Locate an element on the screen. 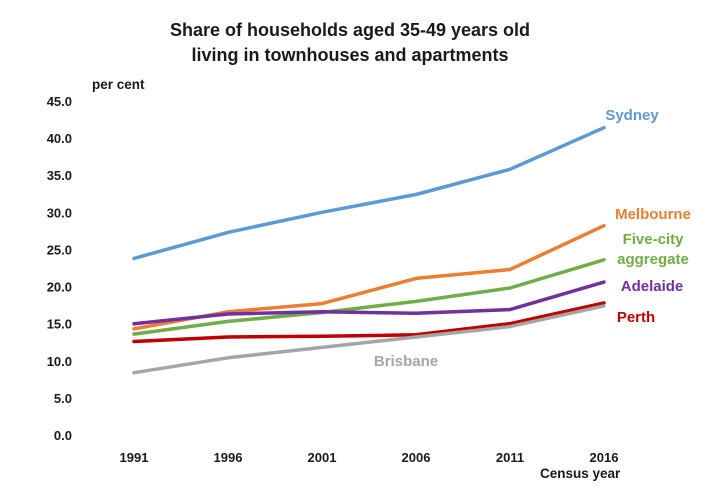  series-label-brisbane: Brisbane is located at coordinates (406, 361).